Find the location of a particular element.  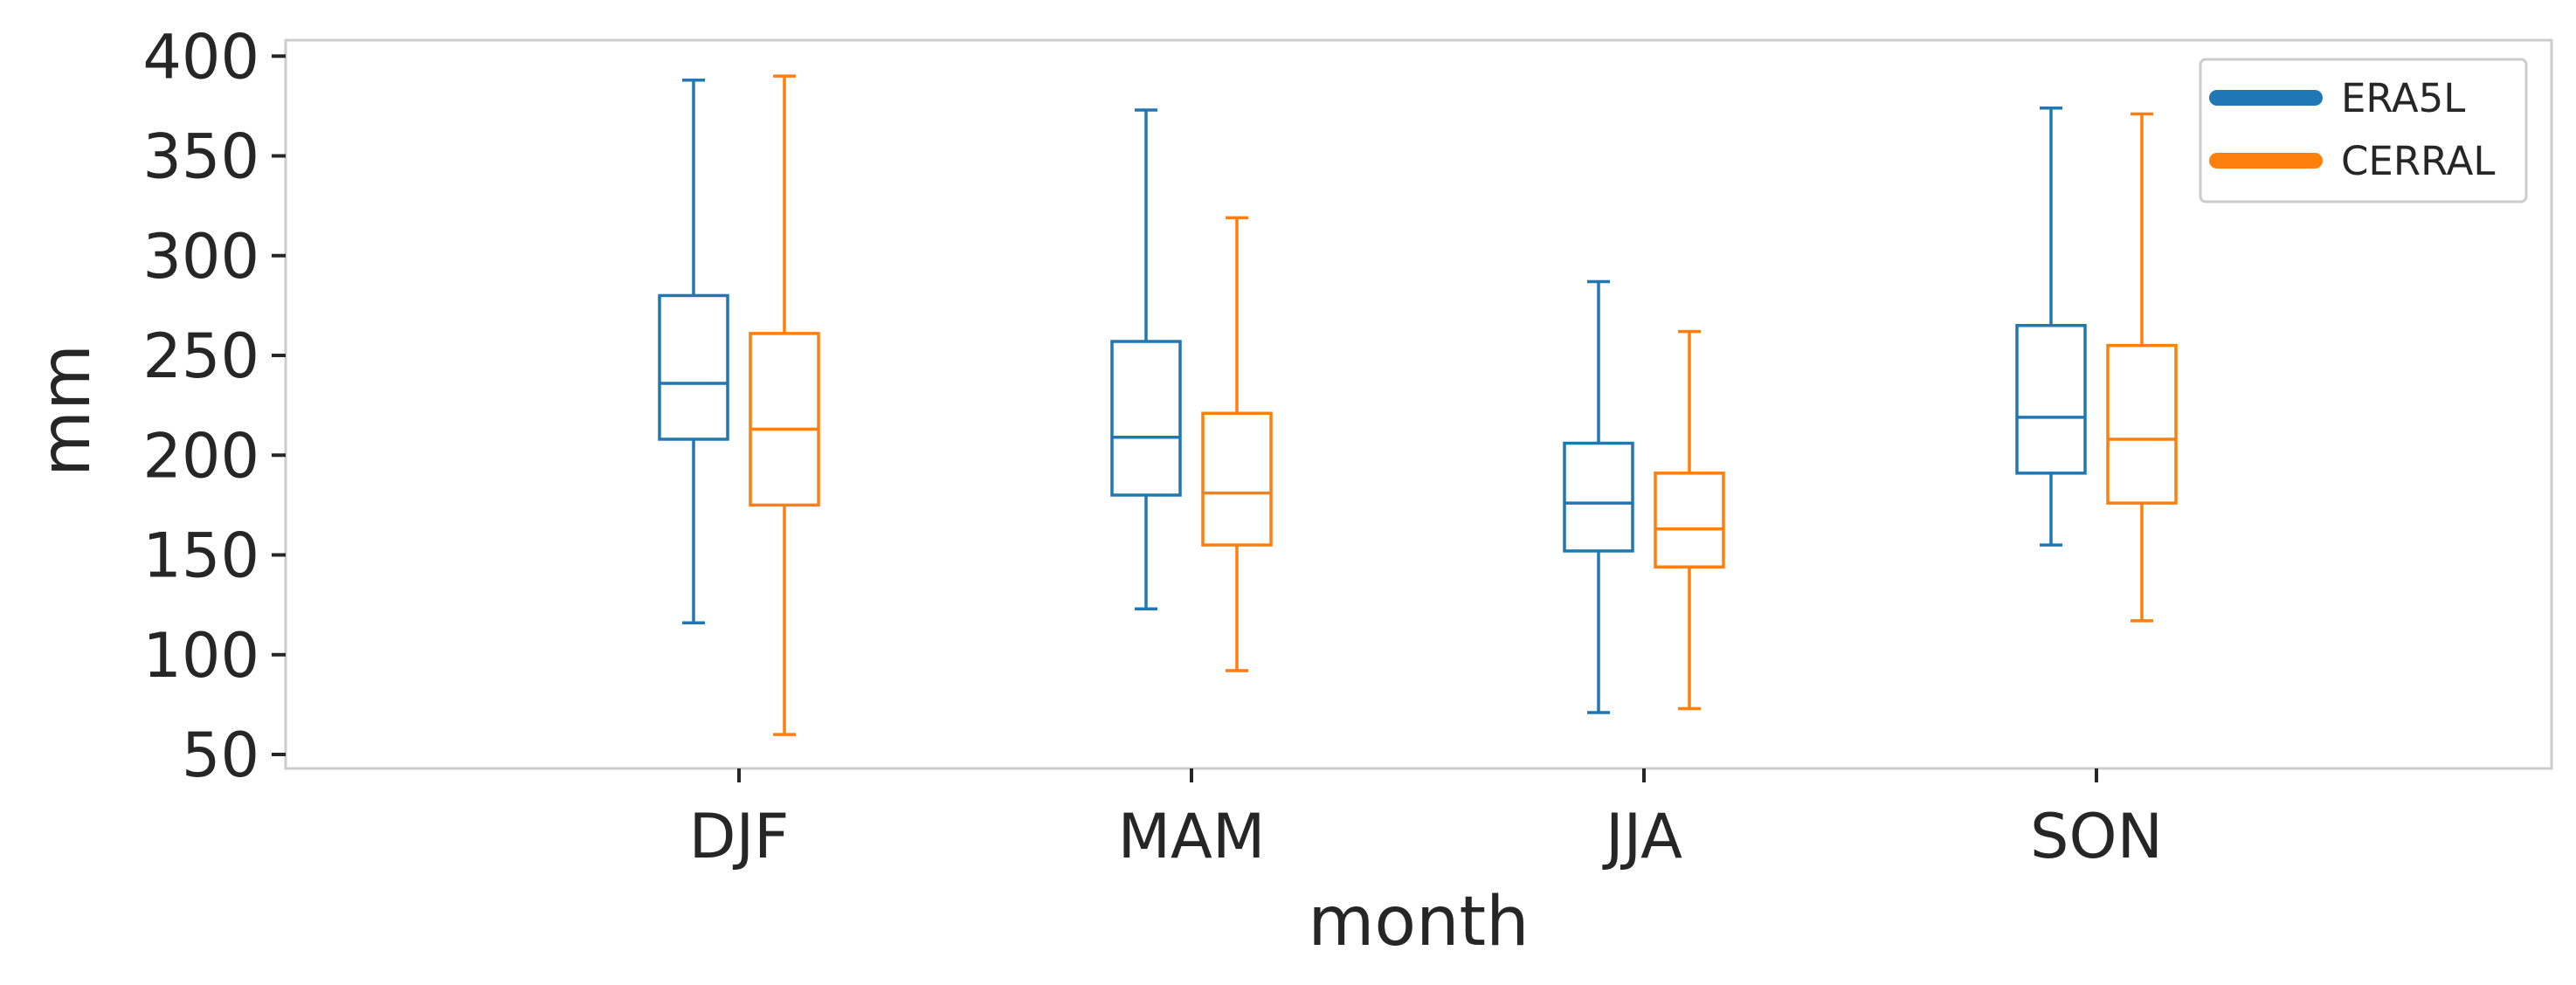

y-tick-label: 300 is located at coordinates (200, 257).